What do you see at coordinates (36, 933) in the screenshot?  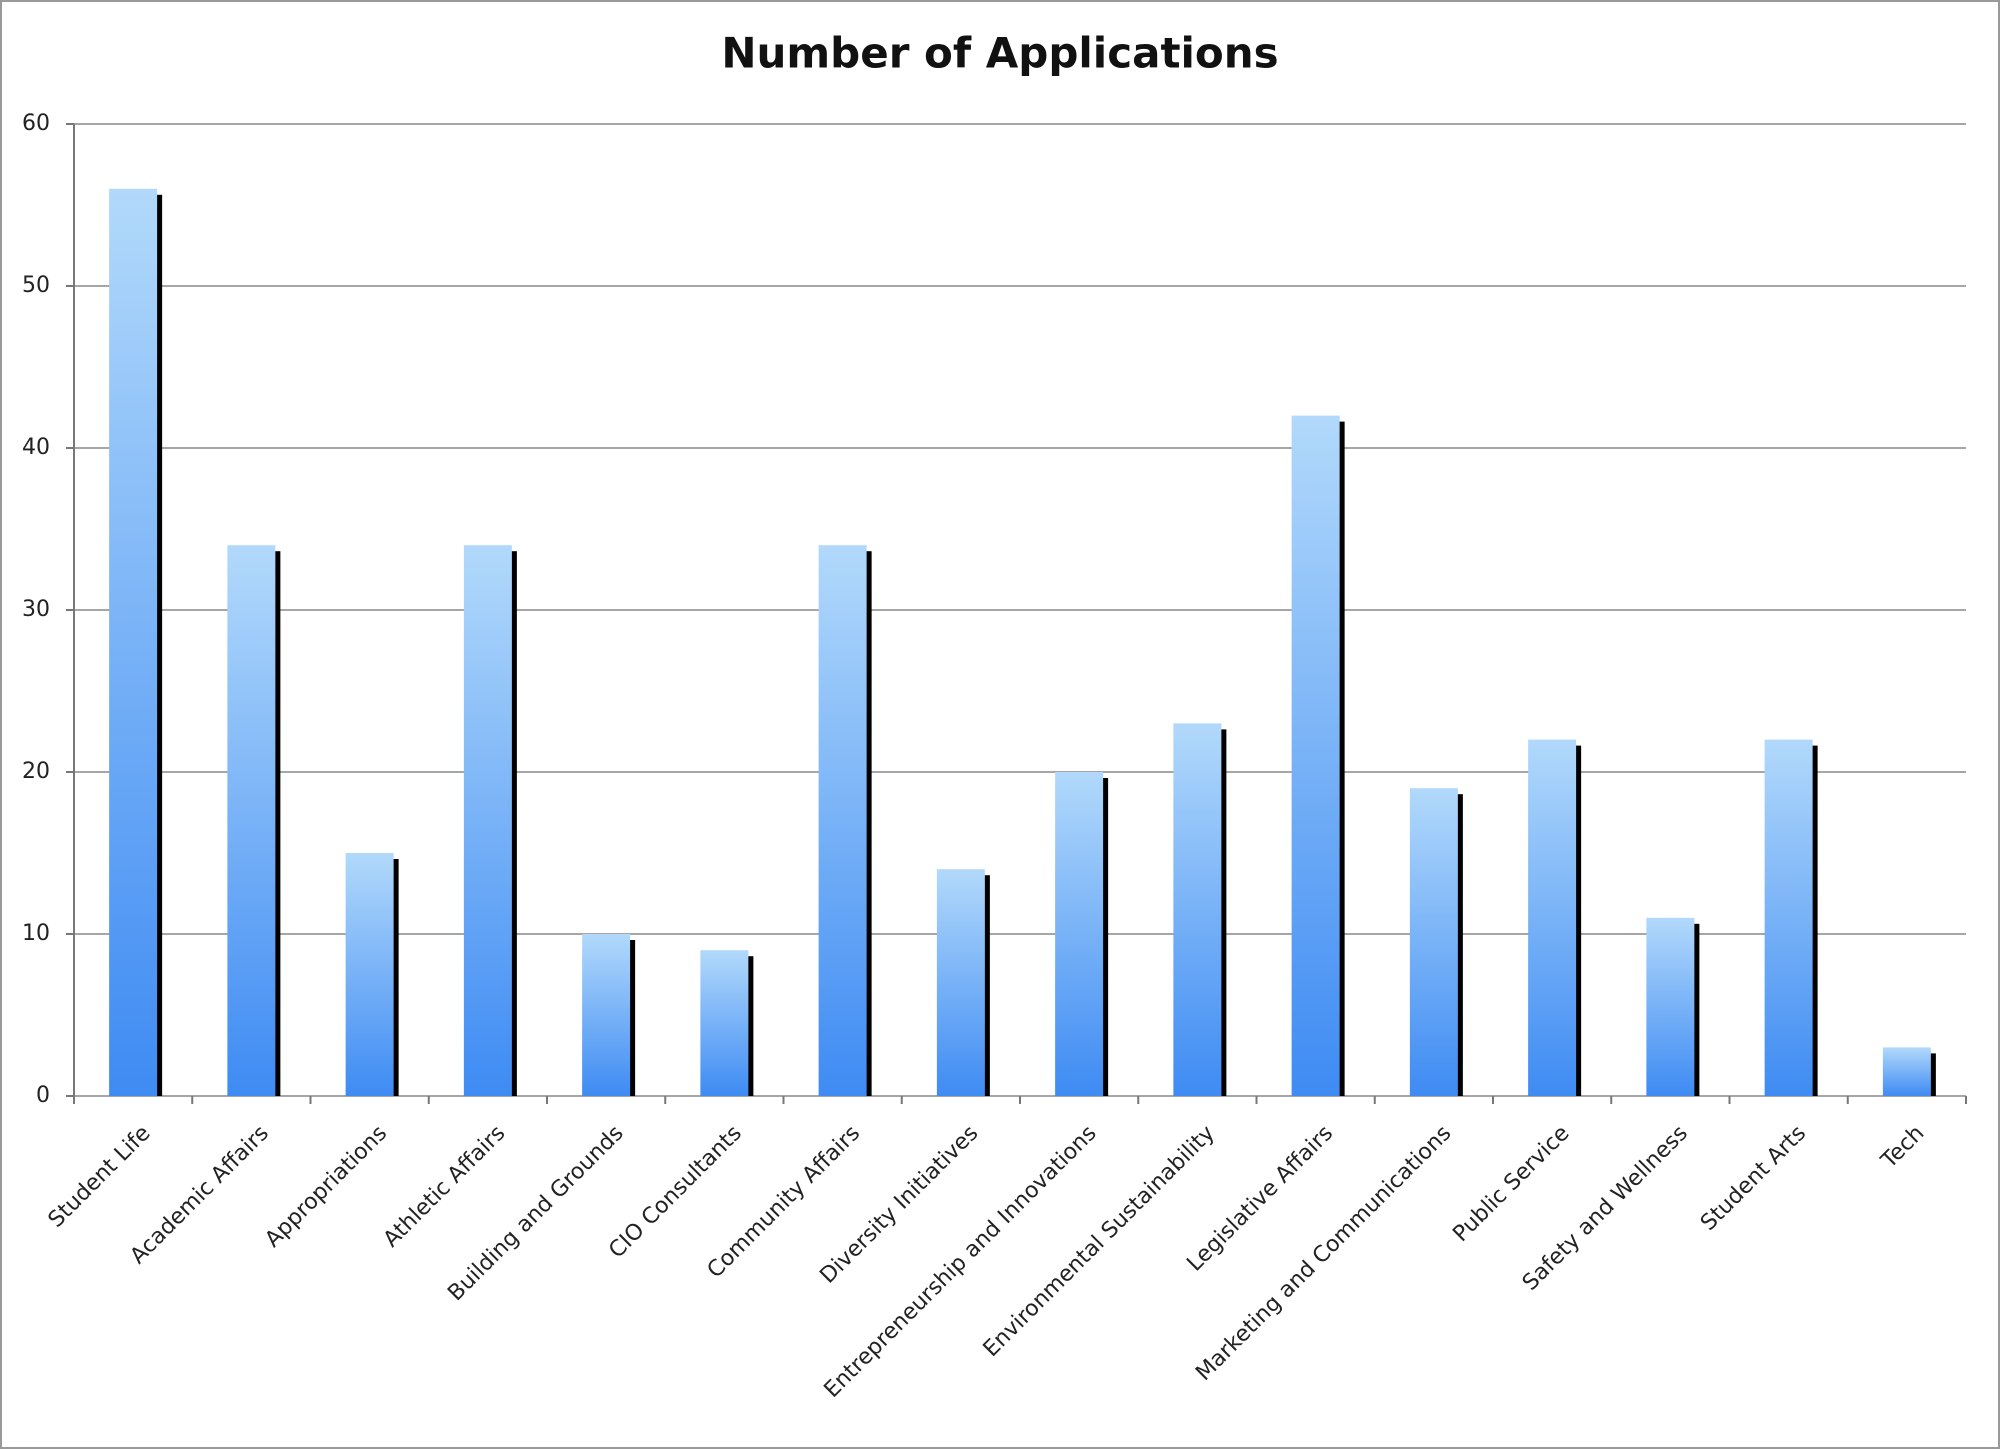 I see `y-tick-label: 10` at bounding box center [36, 933].